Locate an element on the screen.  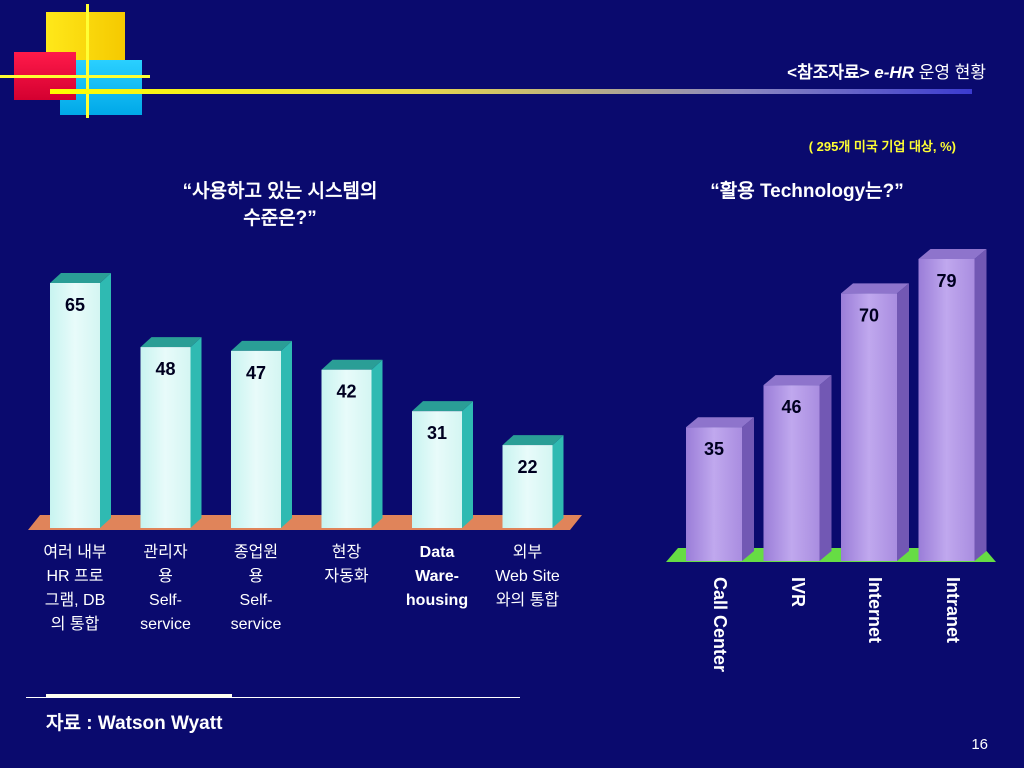
logo-decoration is located at coordinates (75, 62).